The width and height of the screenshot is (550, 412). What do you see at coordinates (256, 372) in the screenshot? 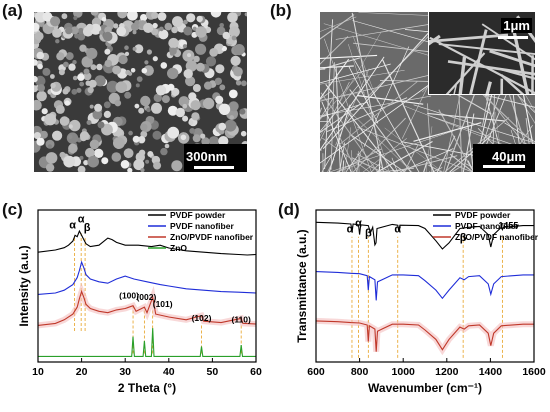
I see `x-tick-label: 60` at bounding box center [256, 372].